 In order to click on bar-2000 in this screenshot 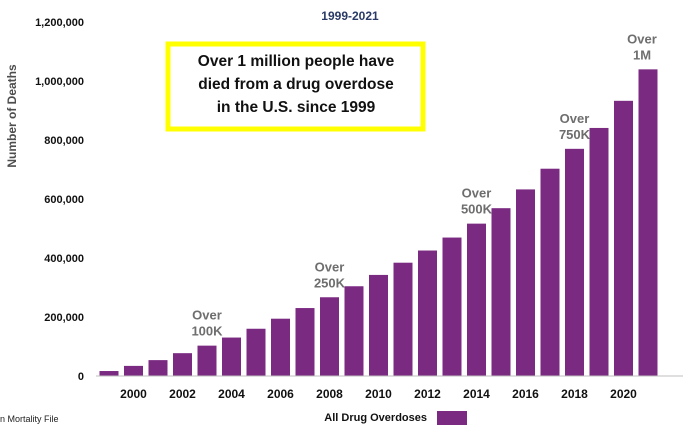, I will do `click(133, 370)`.